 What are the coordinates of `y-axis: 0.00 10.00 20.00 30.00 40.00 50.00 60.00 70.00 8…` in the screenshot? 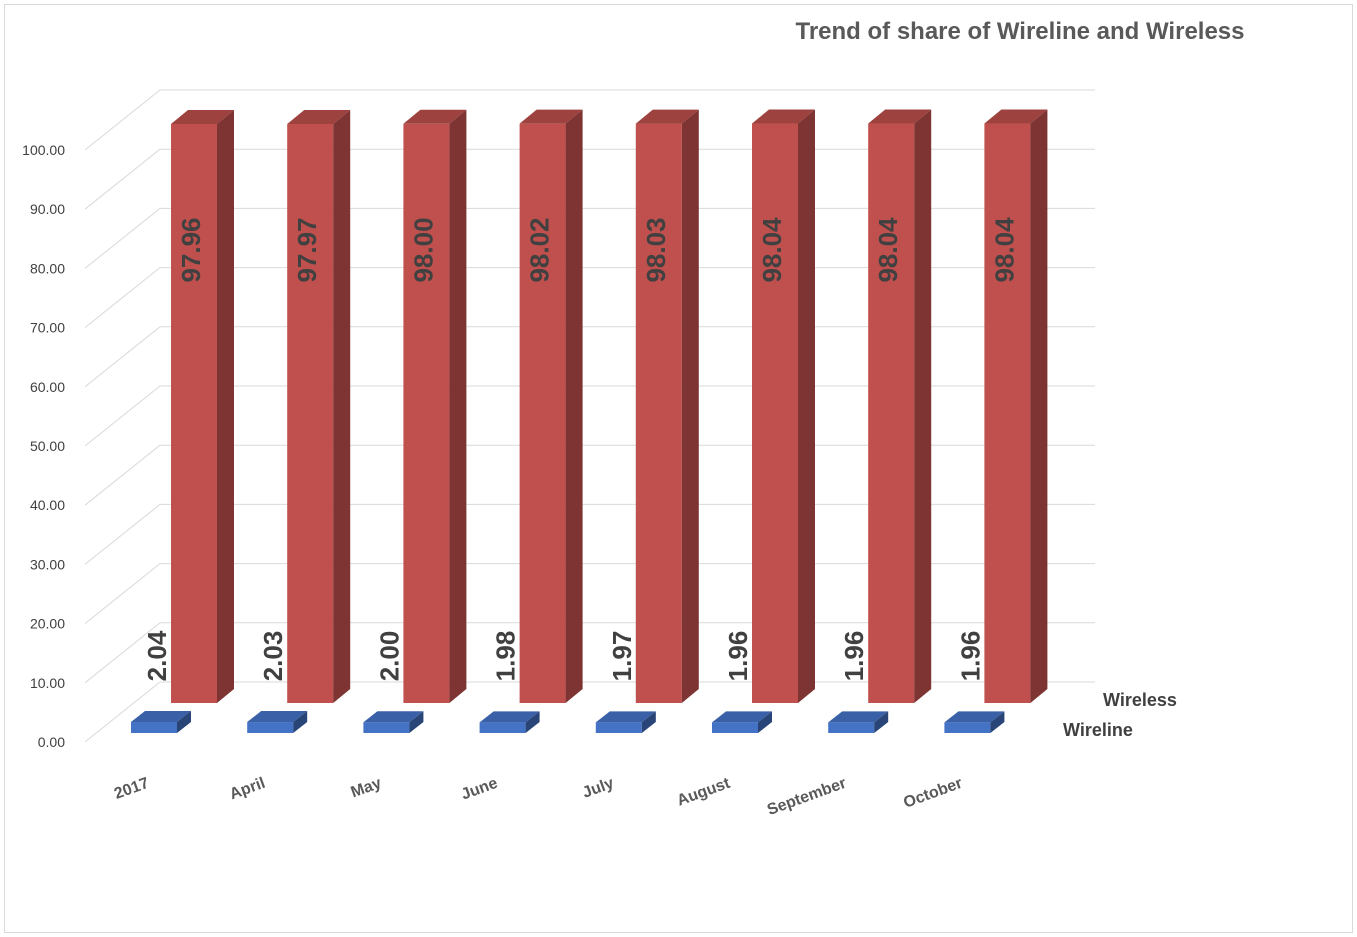 It's located at (43, 446).